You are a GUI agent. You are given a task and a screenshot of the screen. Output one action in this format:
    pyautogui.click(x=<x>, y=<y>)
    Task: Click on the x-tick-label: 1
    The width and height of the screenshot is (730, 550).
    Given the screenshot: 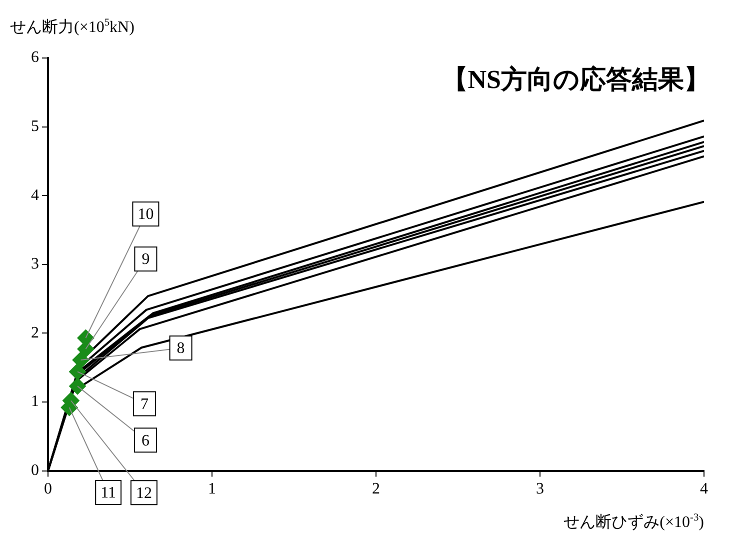 What is the action you would take?
    pyautogui.click(x=212, y=489)
    